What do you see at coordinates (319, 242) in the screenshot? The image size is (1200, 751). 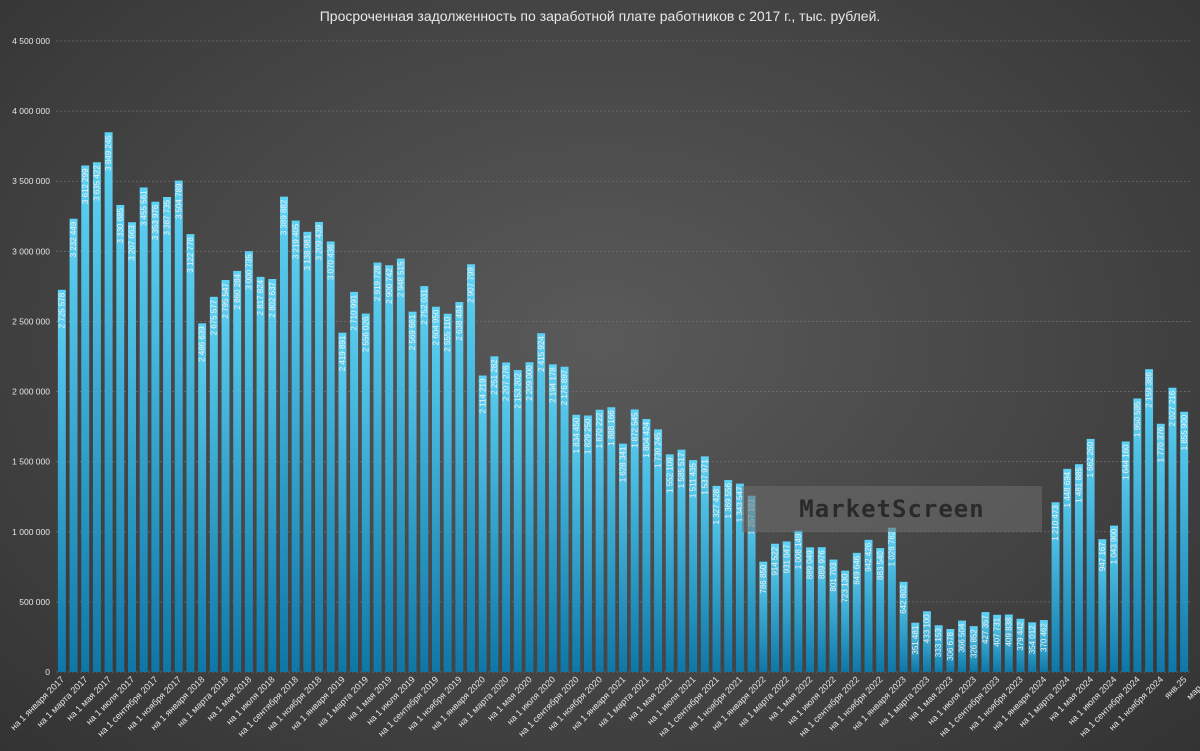 I see `data-label: 3 209 439` at bounding box center [319, 242].